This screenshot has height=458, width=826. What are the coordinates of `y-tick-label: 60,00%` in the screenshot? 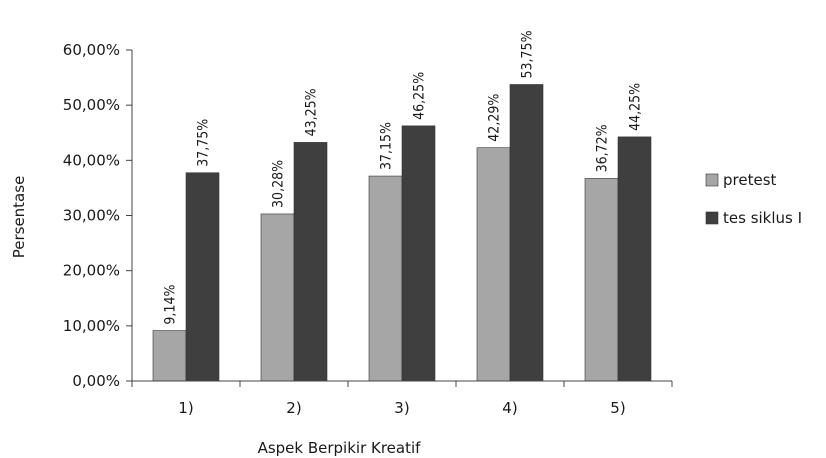 It's located at (91, 50).